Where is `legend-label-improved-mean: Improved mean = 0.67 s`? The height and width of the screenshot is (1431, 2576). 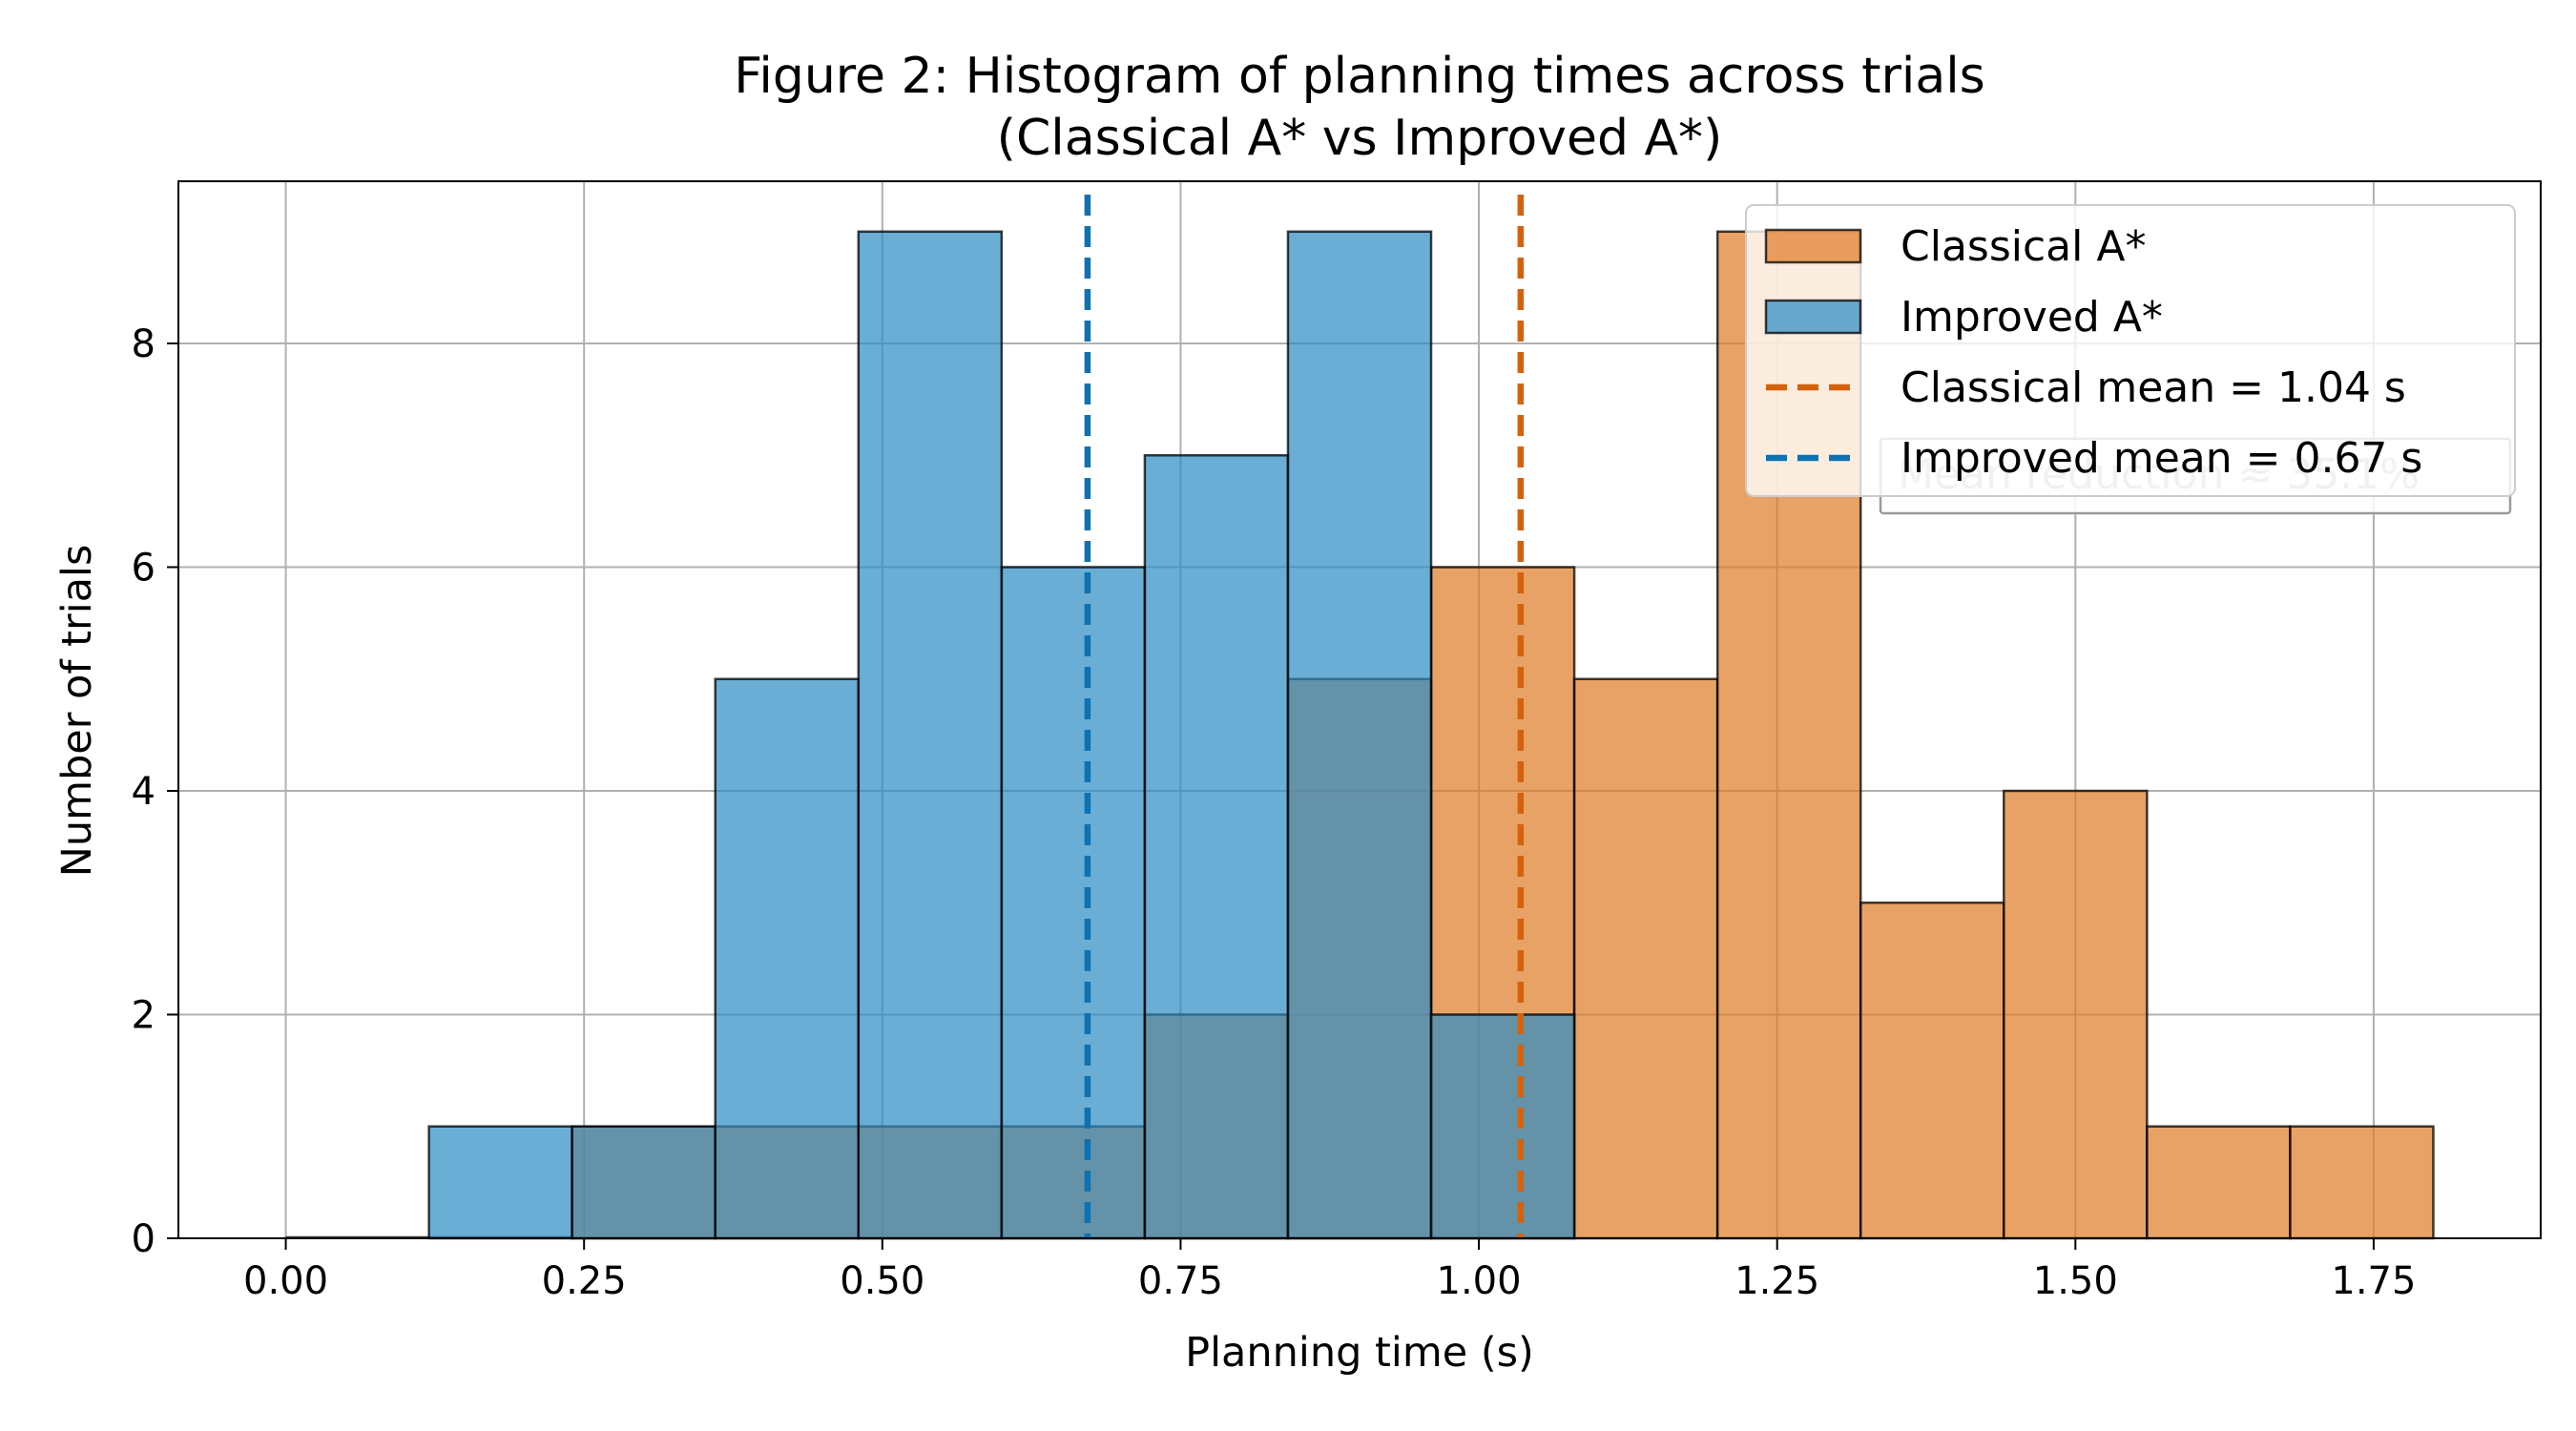 legend-label-improved-mean: Improved mean = 0.67 s is located at coordinates (2161, 458).